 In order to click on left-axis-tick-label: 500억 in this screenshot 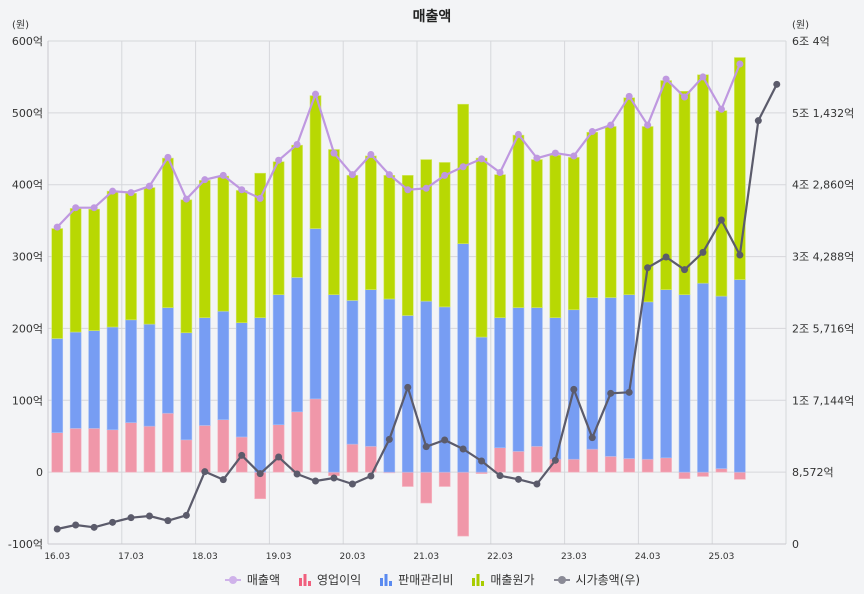, I will do `click(27, 113)`.